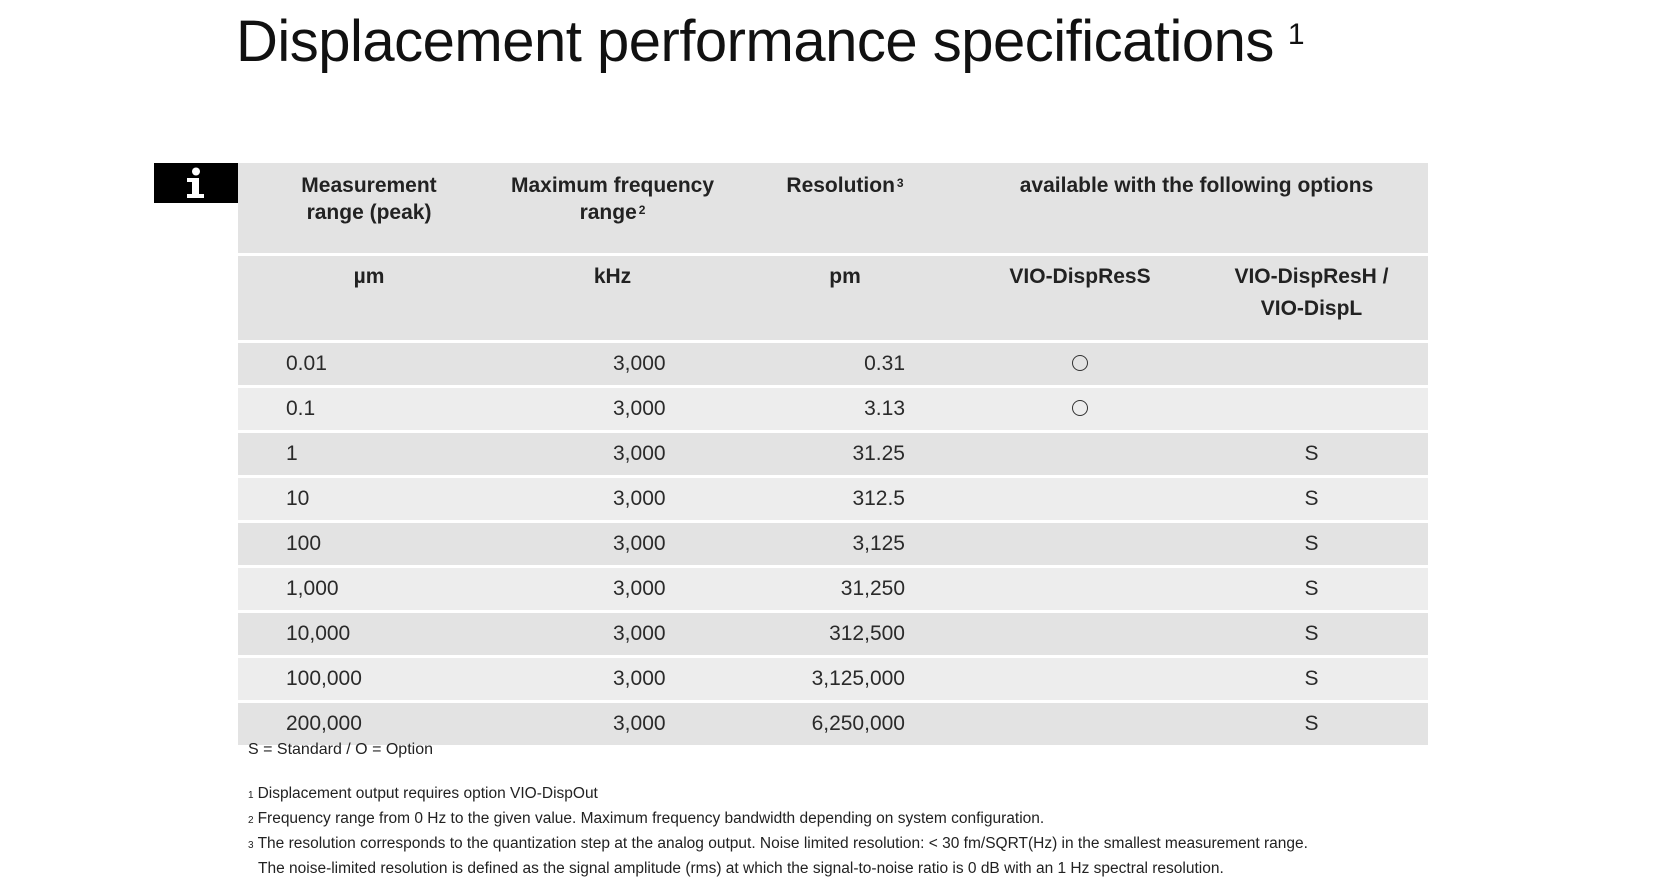 The image size is (1654, 891). I want to click on table-row: 10,000 3,000 312,500 S, so click(833, 634).